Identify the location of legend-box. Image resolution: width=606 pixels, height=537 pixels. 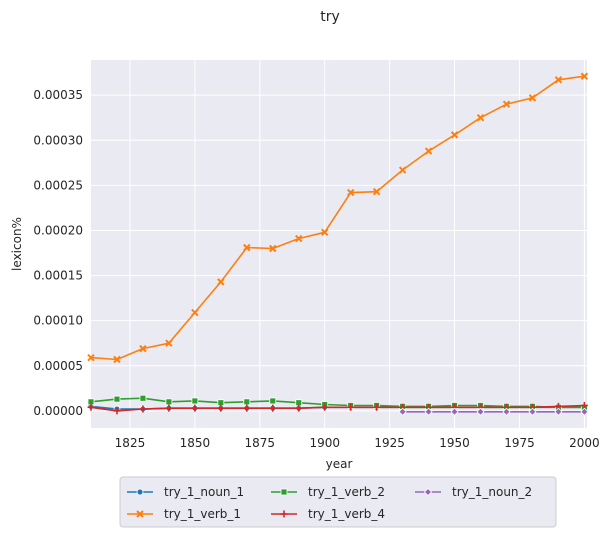
(338, 502).